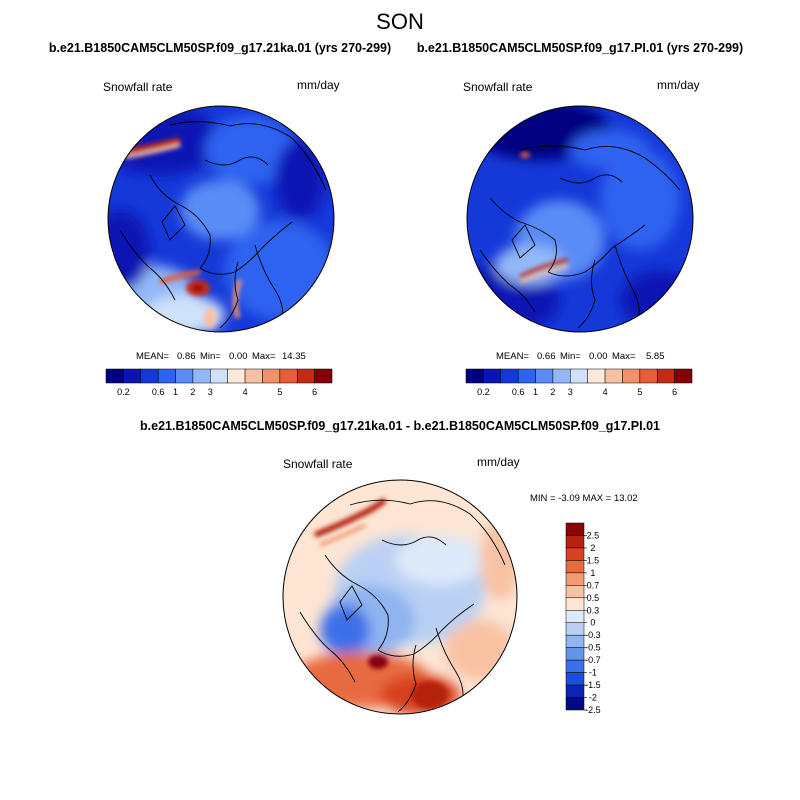 The image size is (800, 800). What do you see at coordinates (593, 610) in the screenshot?
I see `colorbar-difference-tick-label: 0.3` at bounding box center [593, 610].